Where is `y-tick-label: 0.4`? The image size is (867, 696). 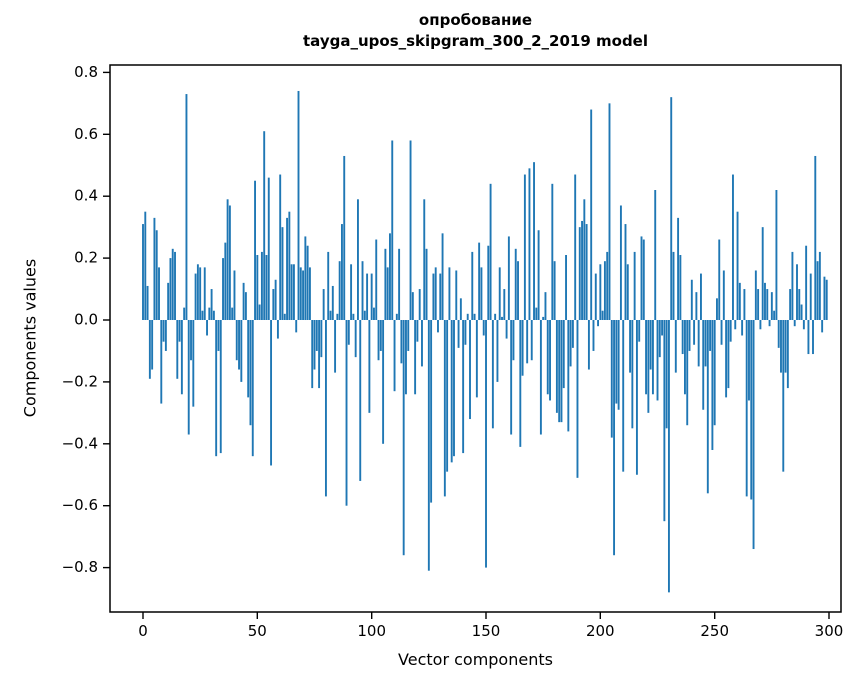
y-tick-label: 0.4 is located at coordinates (86, 196).